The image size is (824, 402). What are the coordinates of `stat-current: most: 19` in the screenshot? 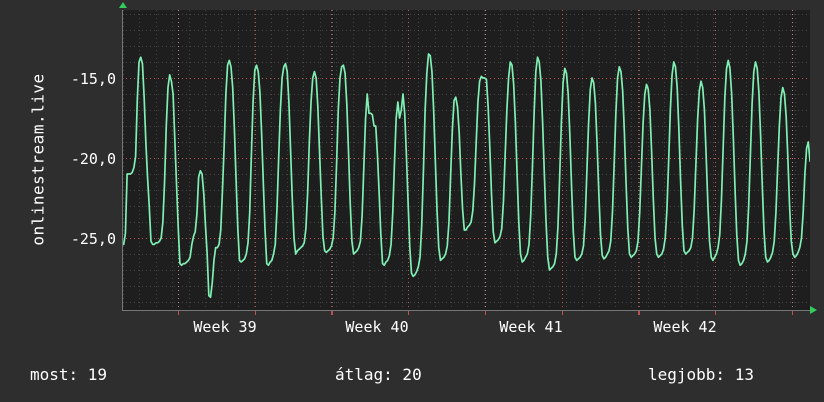 It's located at (69, 374).